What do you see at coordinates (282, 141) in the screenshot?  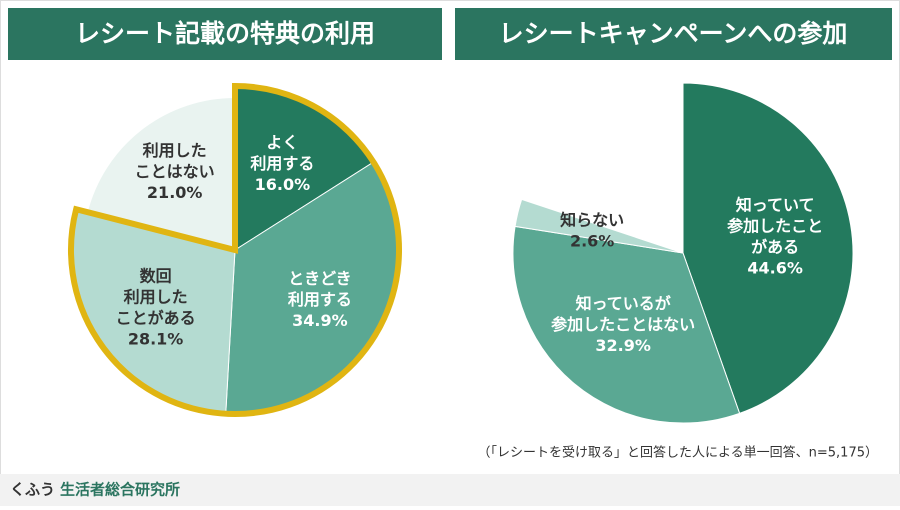 I see `label-line: よく` at bounding box center [282, 141].